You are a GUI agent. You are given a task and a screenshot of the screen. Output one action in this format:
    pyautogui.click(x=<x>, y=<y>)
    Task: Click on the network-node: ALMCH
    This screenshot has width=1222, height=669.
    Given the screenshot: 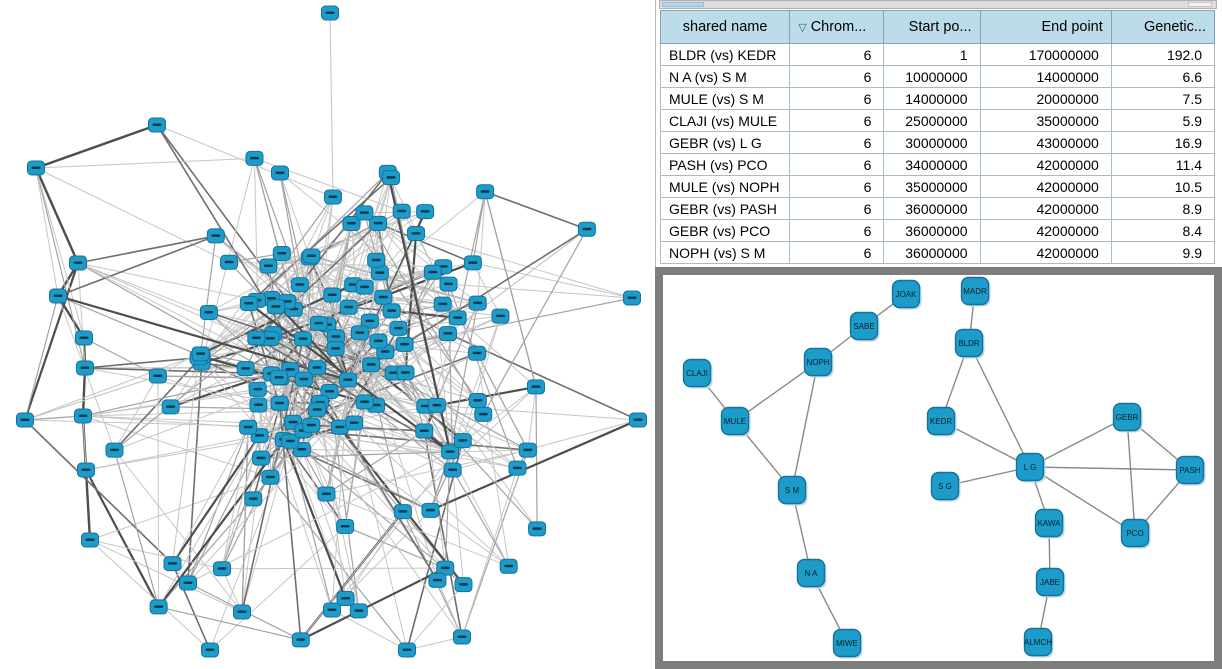 What is the action you would take?
    pyautogui.click(x=1038, y=642)
    